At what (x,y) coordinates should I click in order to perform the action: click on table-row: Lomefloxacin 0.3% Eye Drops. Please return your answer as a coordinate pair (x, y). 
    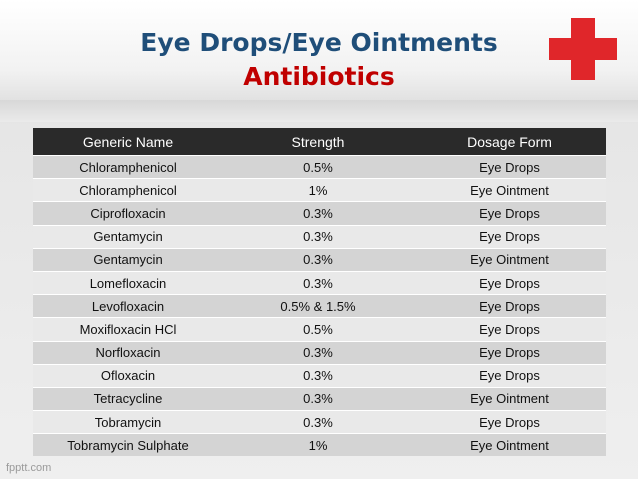
    Looking at the image, I should click on (319, 282).